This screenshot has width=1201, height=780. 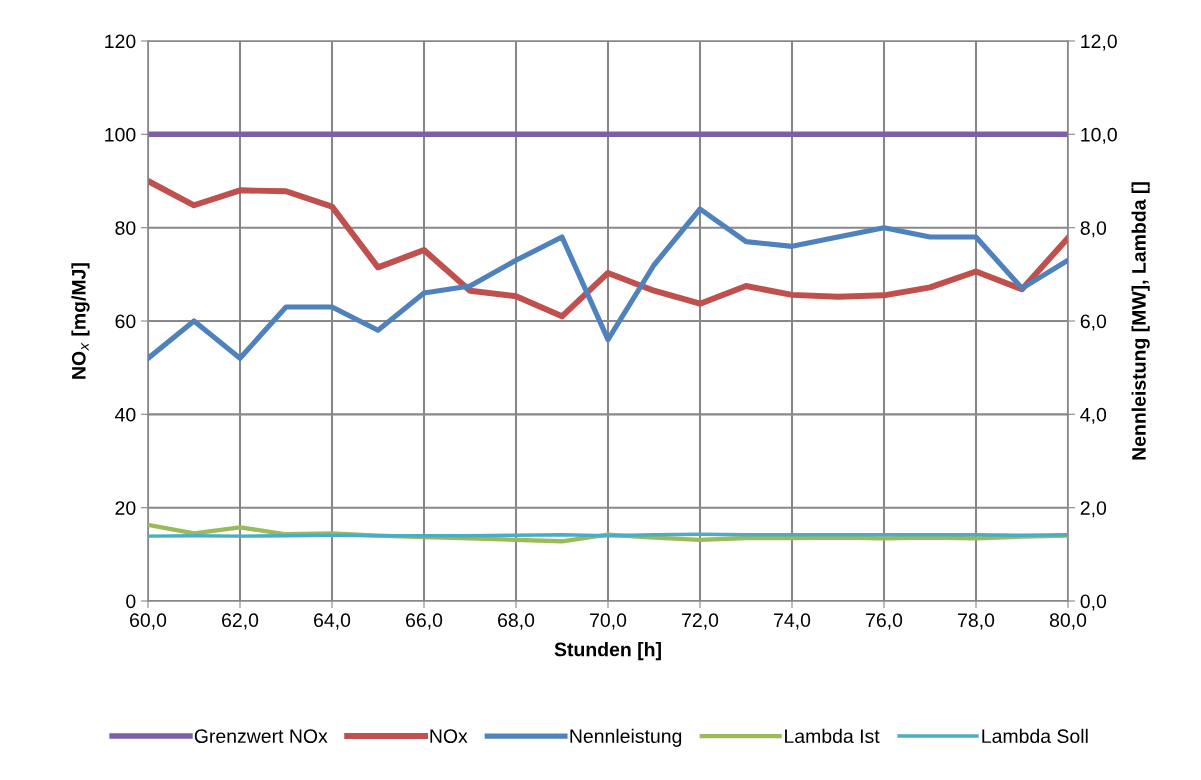 What do you see at coordinates (125, 508) in the screenshot?
I see `y-tick-label: 20` at bounding box center [125, 508].